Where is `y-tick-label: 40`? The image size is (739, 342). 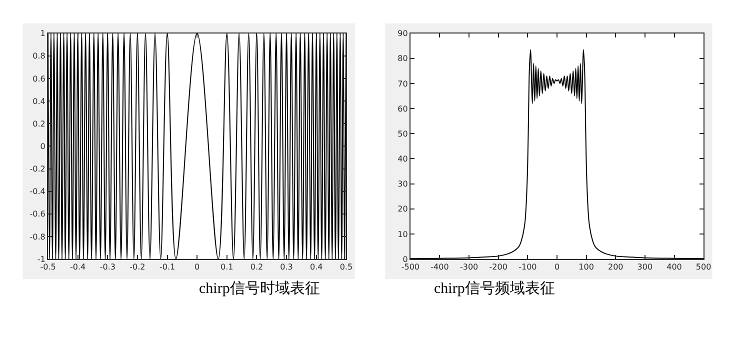 y-tick-label: 40 is located at coordinates (403, 159).